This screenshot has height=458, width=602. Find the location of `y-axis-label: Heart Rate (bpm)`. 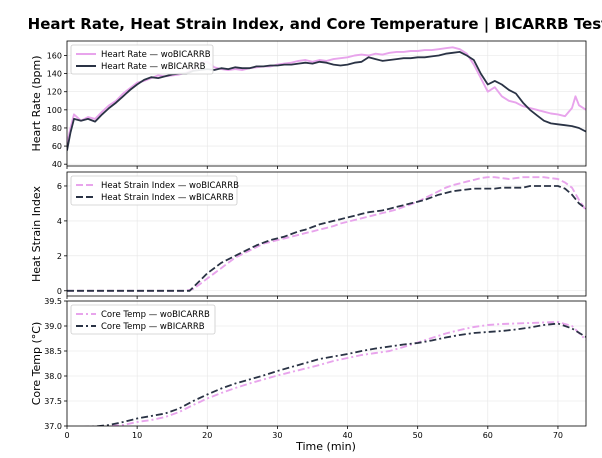

y-axis-label: Heart Rate (bpm) is located at coordinates (36, 103).